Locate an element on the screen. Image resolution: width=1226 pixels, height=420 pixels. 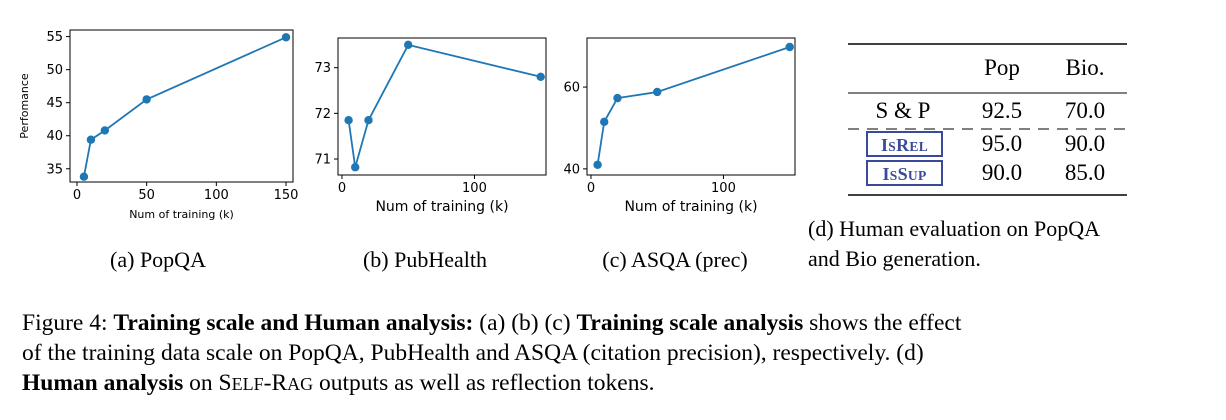
y-tick-label: 35 is located at coordinates (54, 169).